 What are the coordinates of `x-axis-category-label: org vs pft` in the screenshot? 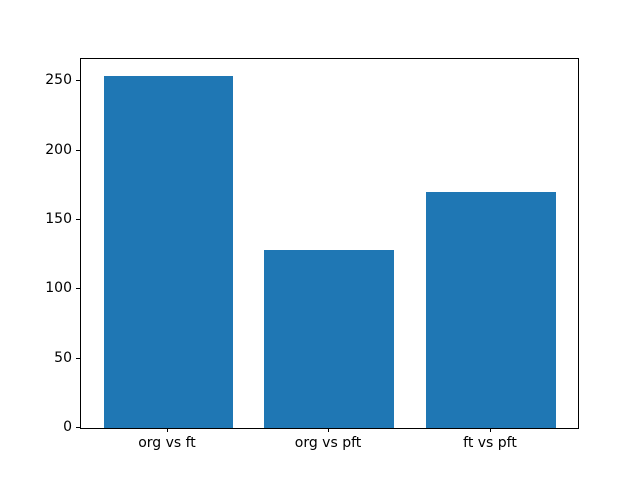 It's located at (328, 443).